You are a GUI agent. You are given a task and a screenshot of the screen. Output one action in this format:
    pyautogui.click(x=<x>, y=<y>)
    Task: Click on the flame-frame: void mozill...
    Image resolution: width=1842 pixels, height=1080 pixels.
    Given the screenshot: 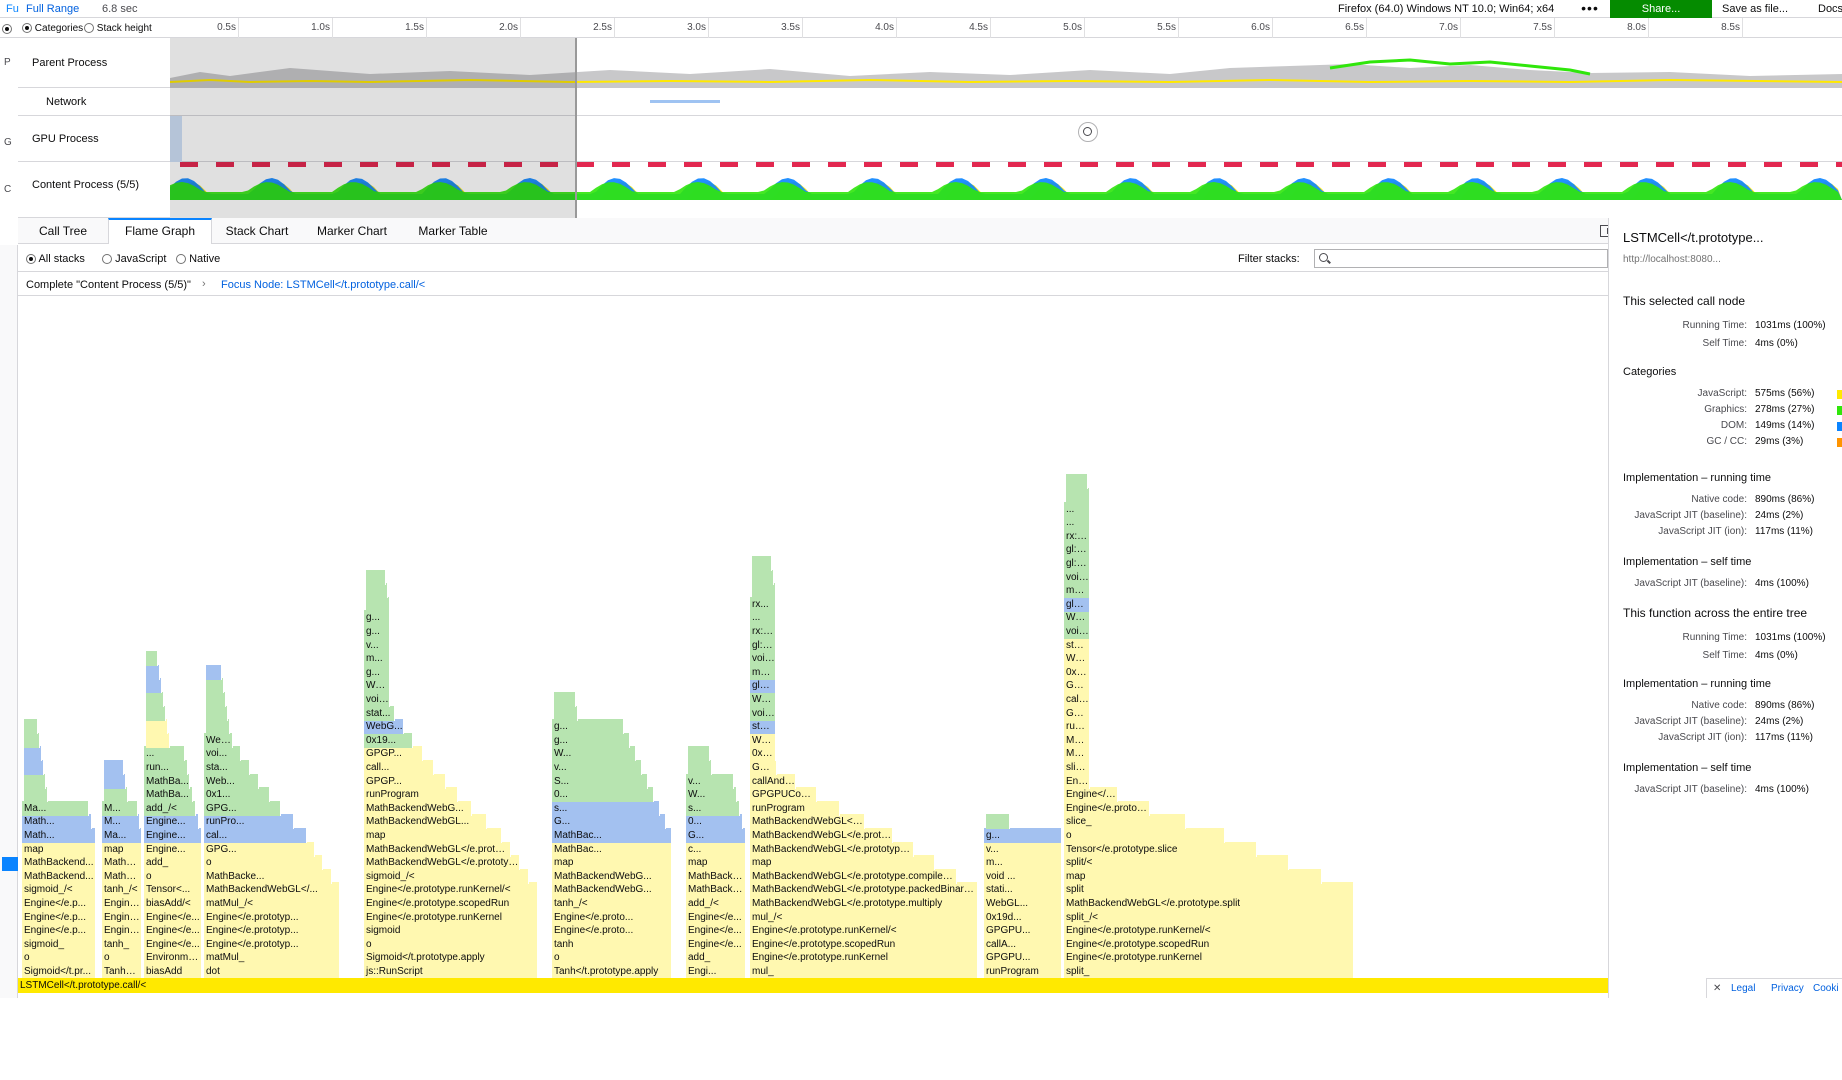 What is the action you would take?
    pyautogui.click(x=1077, y=631)
    